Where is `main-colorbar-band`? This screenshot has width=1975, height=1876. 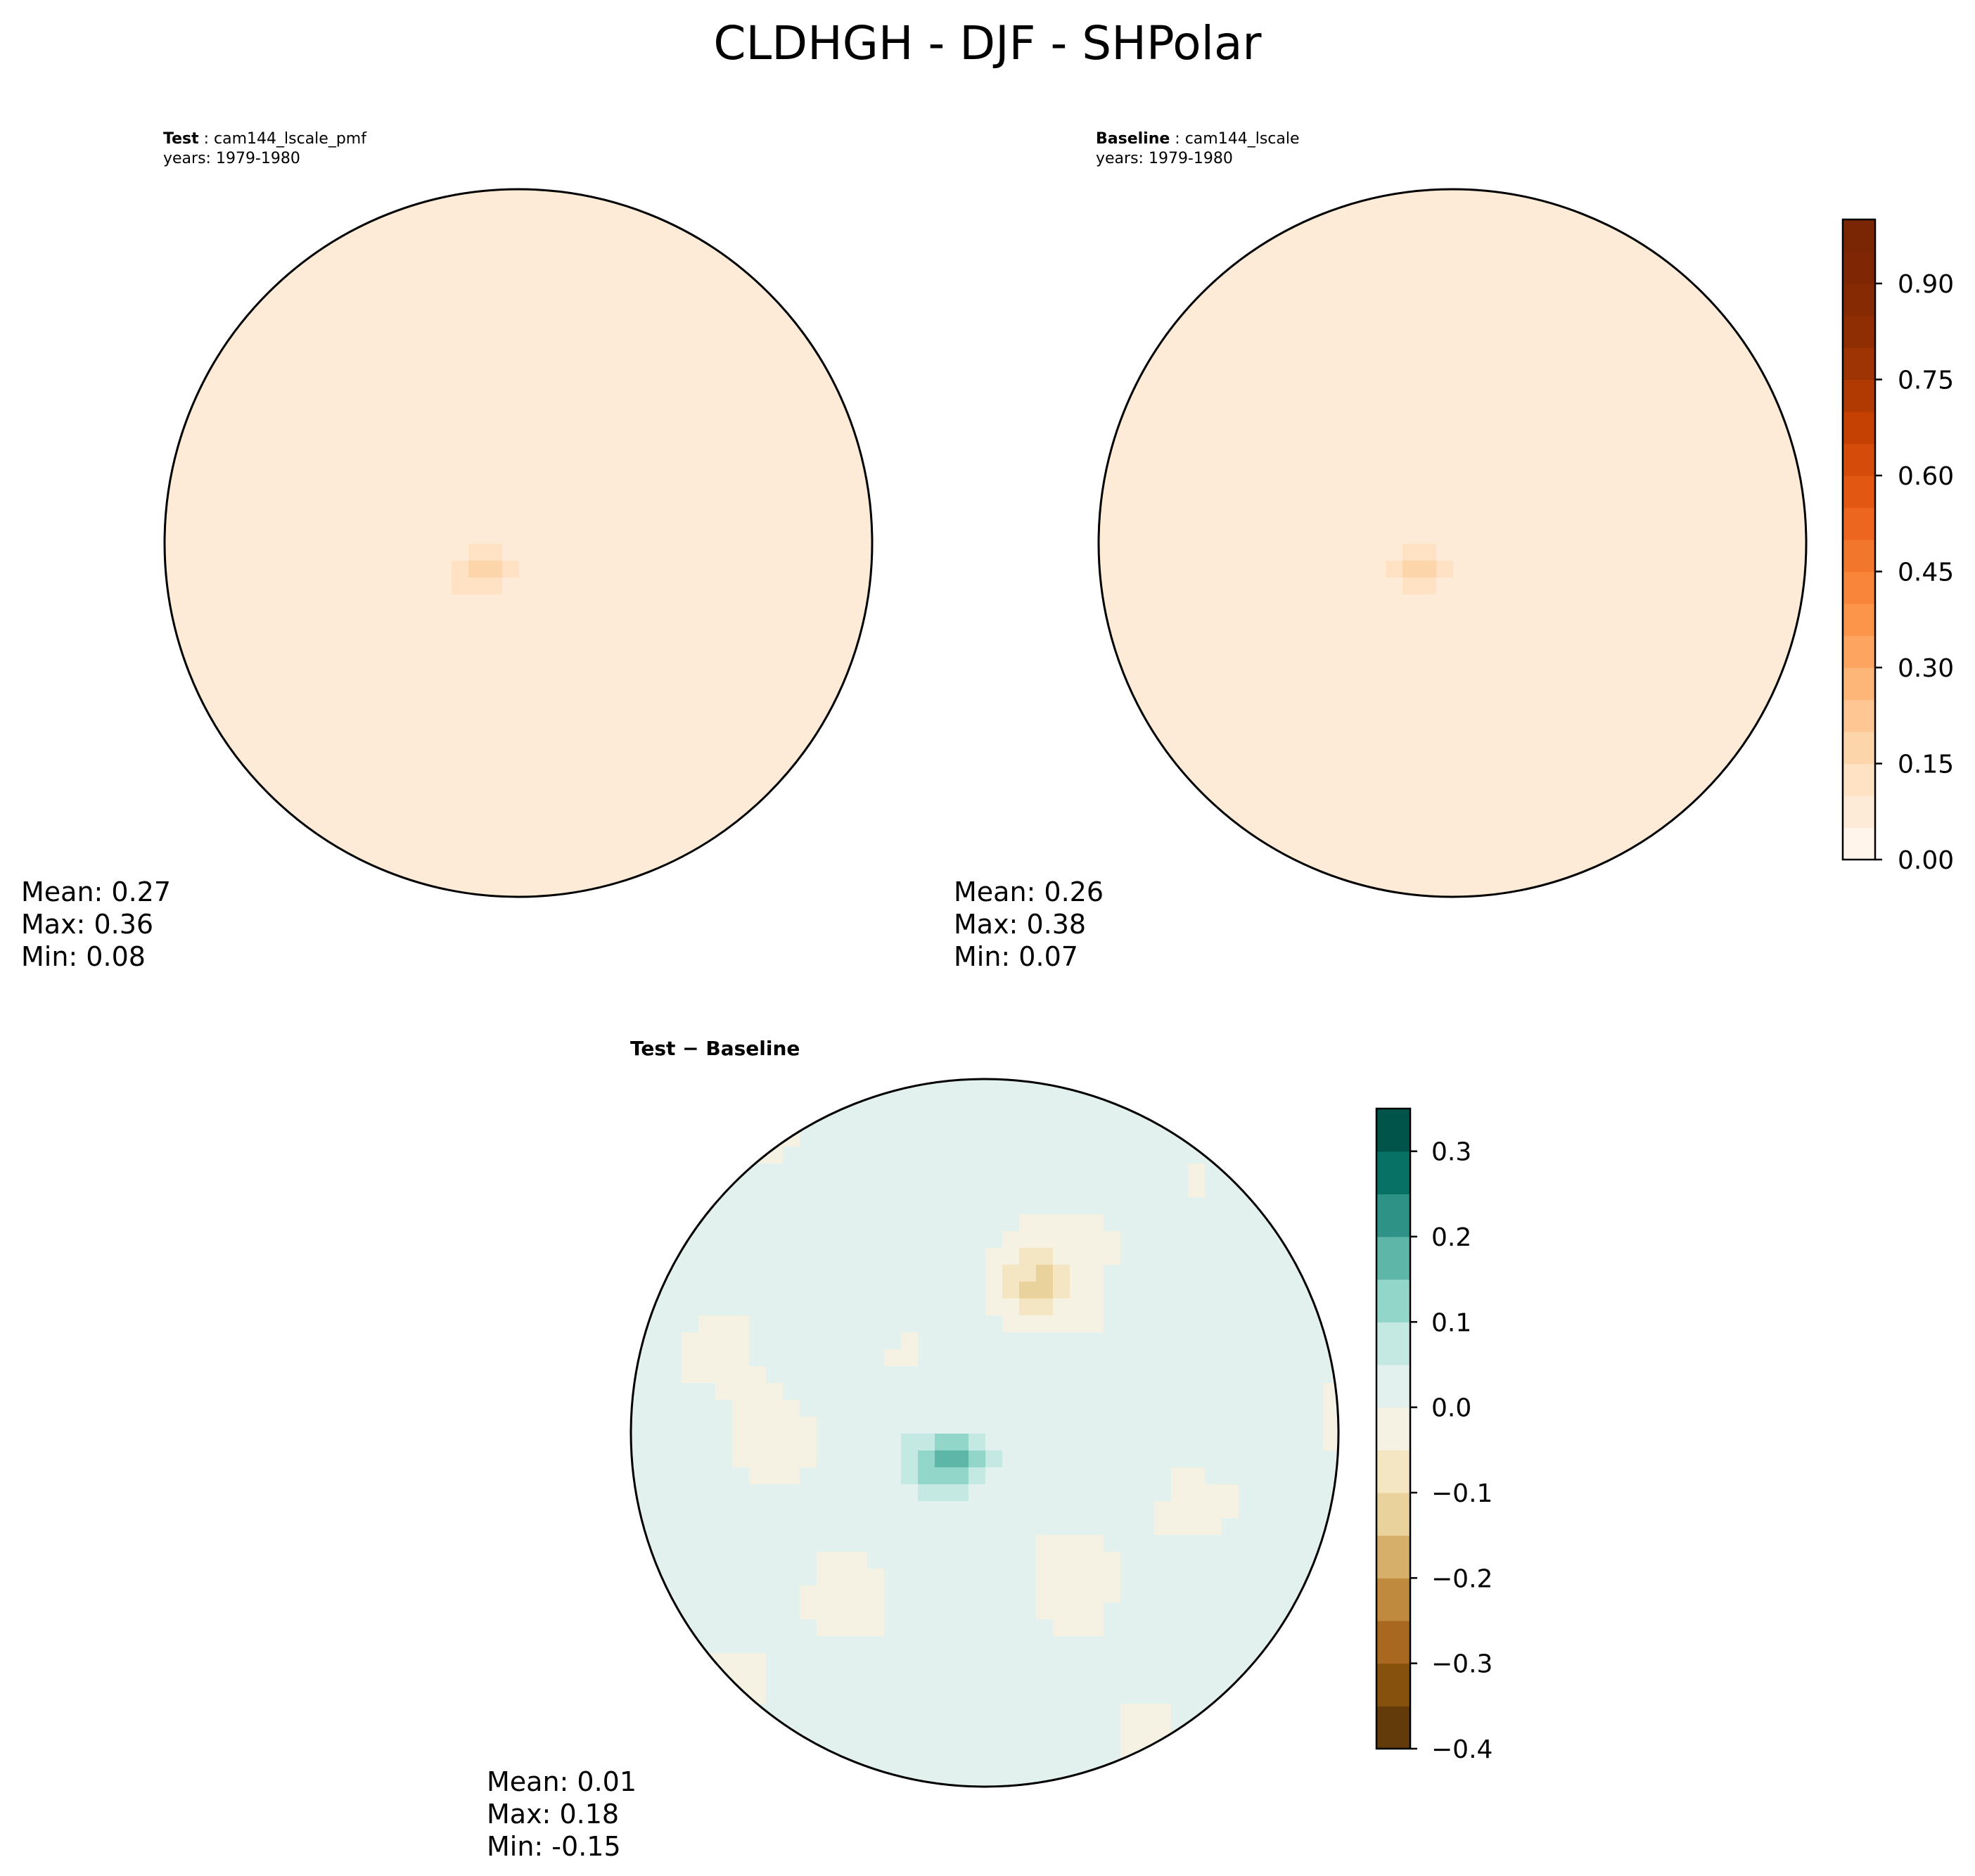 main-colorbar-band is located at coordinates (1859, 843).